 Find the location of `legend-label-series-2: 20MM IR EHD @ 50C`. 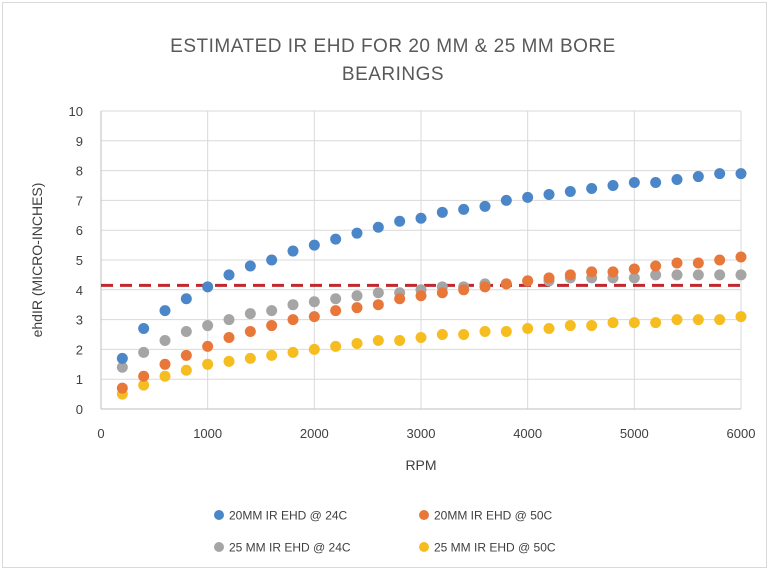

legend-label-series-2: 20MM IR EHD @ 50C is located at coordinates (493, 516).